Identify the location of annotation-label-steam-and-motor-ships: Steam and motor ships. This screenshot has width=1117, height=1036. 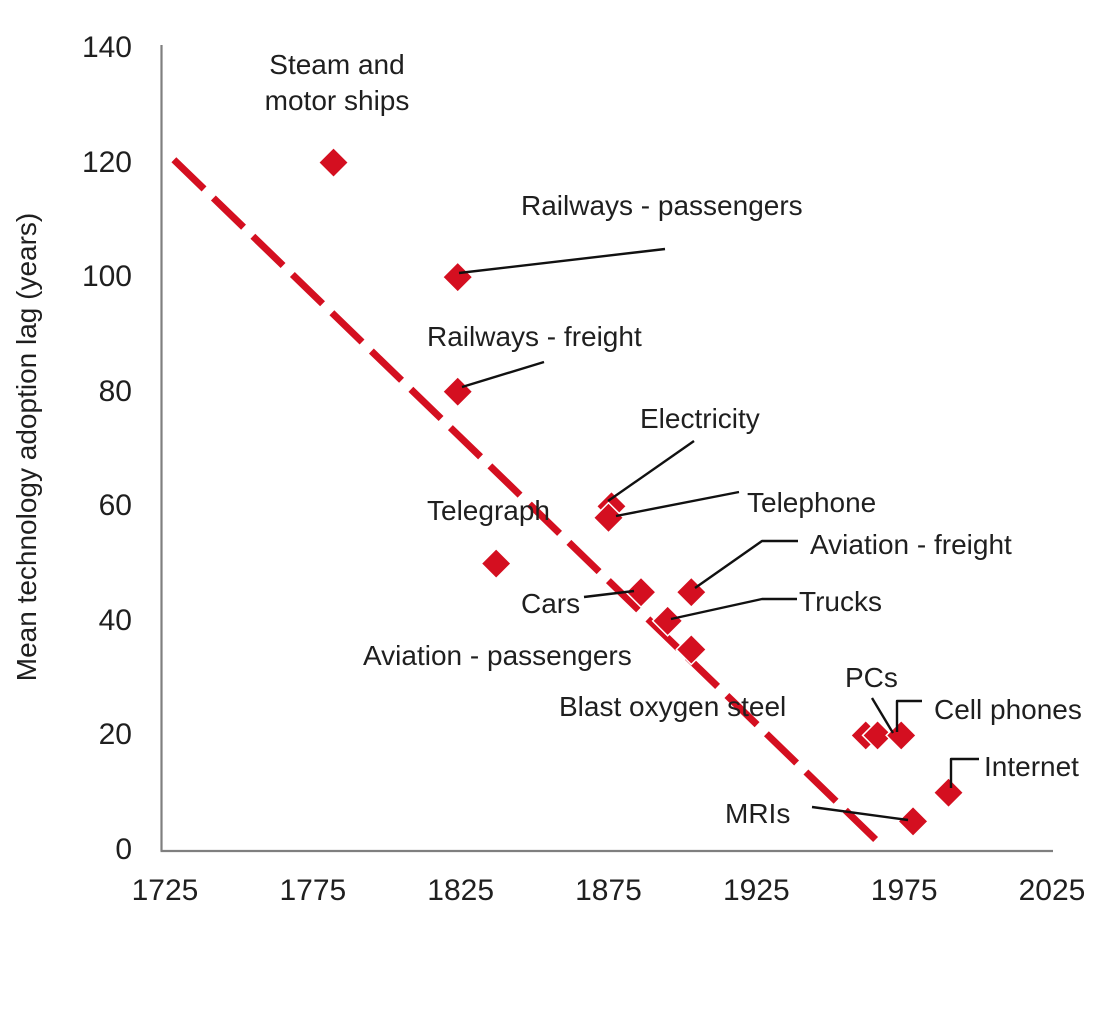
(337, 82).